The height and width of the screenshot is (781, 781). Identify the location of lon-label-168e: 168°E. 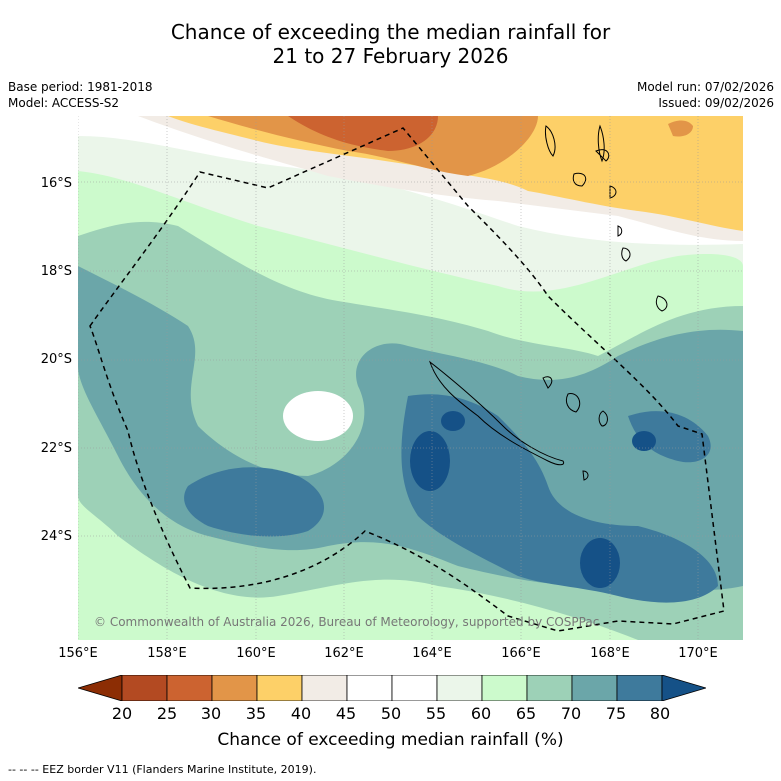
(610, 653).